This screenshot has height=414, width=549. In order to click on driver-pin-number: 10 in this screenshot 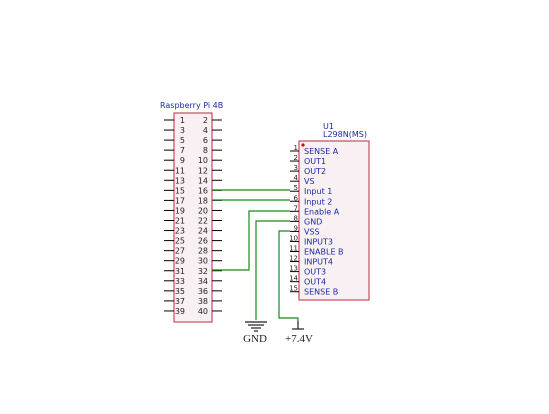, I will do `click(293, 238)`.